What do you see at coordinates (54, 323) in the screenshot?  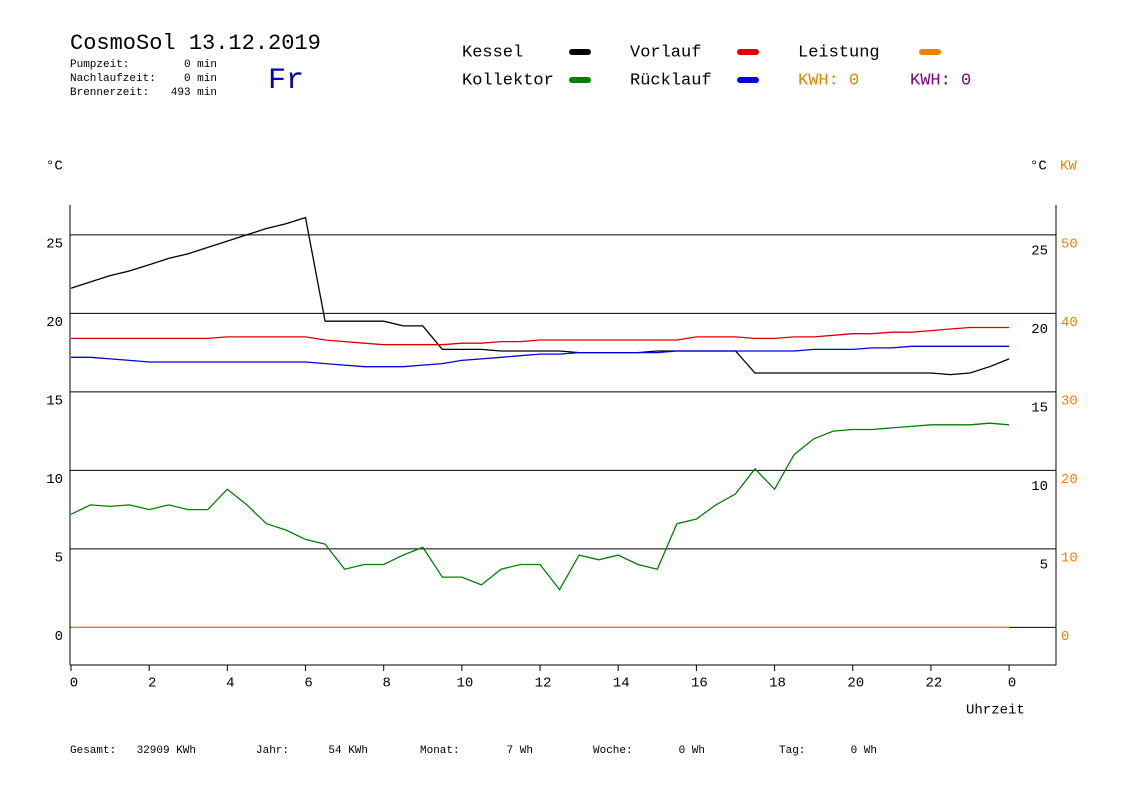 I see `y-tick-label: 20` at bounding box center [54, 323].